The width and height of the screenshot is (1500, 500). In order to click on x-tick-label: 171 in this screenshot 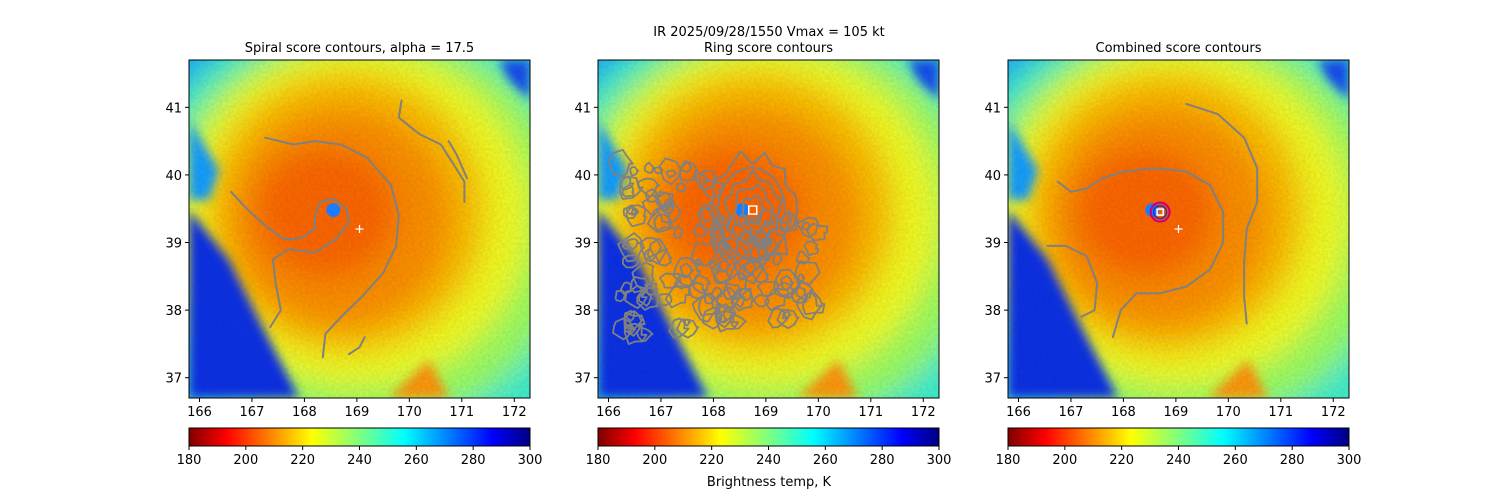, I will do `click(870, 412)`.